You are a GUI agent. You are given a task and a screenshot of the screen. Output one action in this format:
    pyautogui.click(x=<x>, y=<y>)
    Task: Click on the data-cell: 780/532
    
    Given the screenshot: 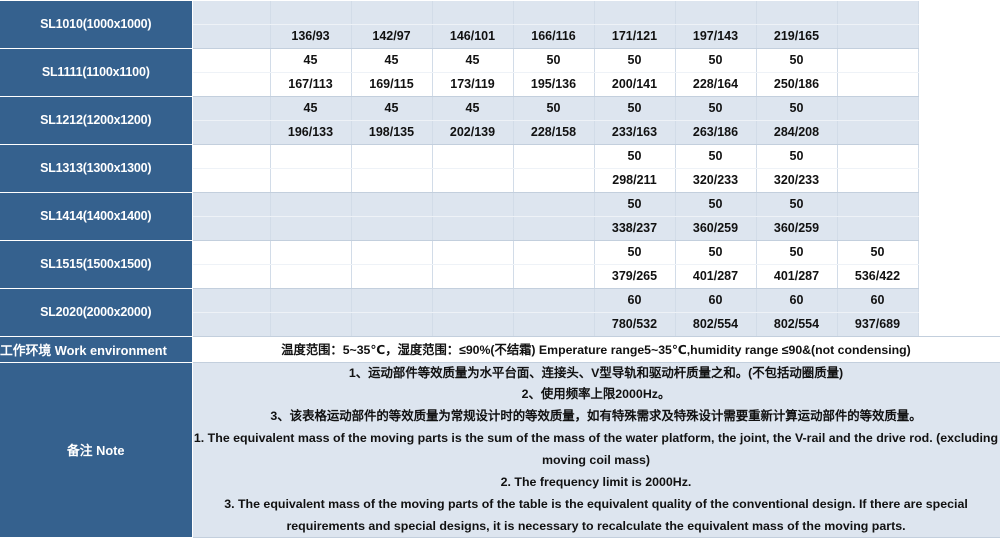 What is the action you would take?
    pyautogui.click(x=635, y=324)
    